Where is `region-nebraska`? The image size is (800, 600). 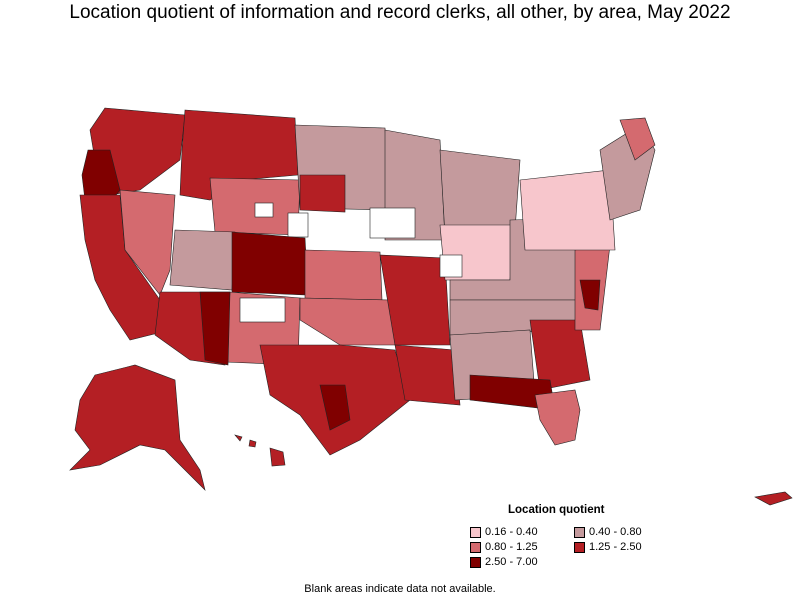
region-nebraska is located at coordinates (322, 193).